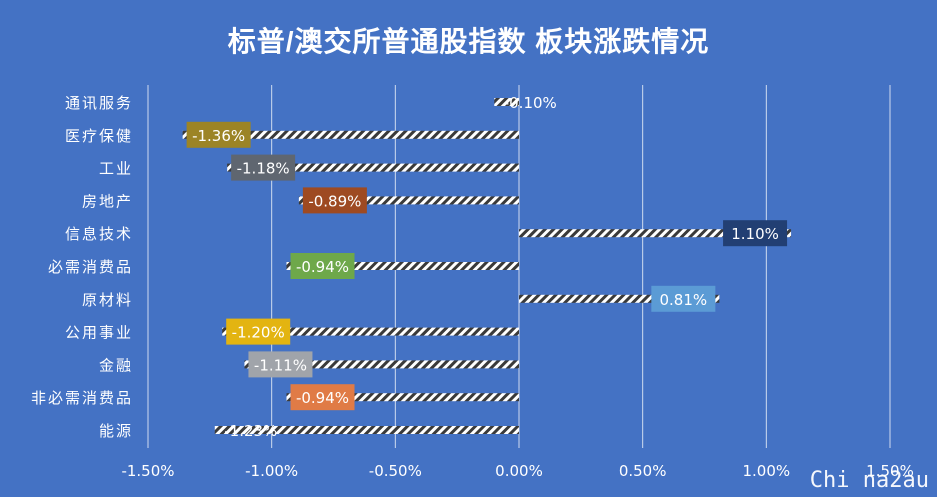 The height and width of the screenshot is (497, 937). What do you see at coordinates (107, 300) in the screenshot?
I see `category-label: 原材料` at bounding box center [107, 300].